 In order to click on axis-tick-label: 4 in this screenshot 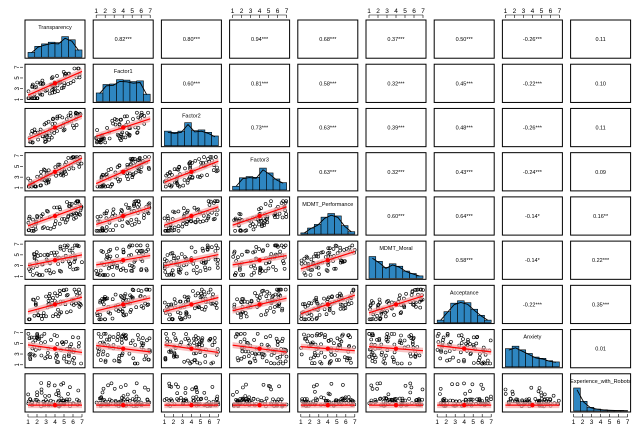, I will do `click(396, 11)`.